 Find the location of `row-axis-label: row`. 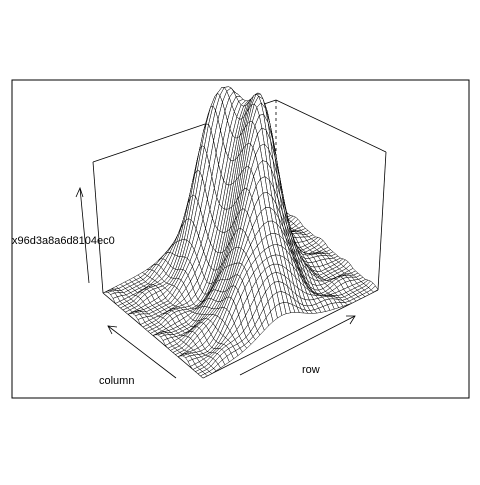

row-axis-label: row is located at coordinates (311, 370).